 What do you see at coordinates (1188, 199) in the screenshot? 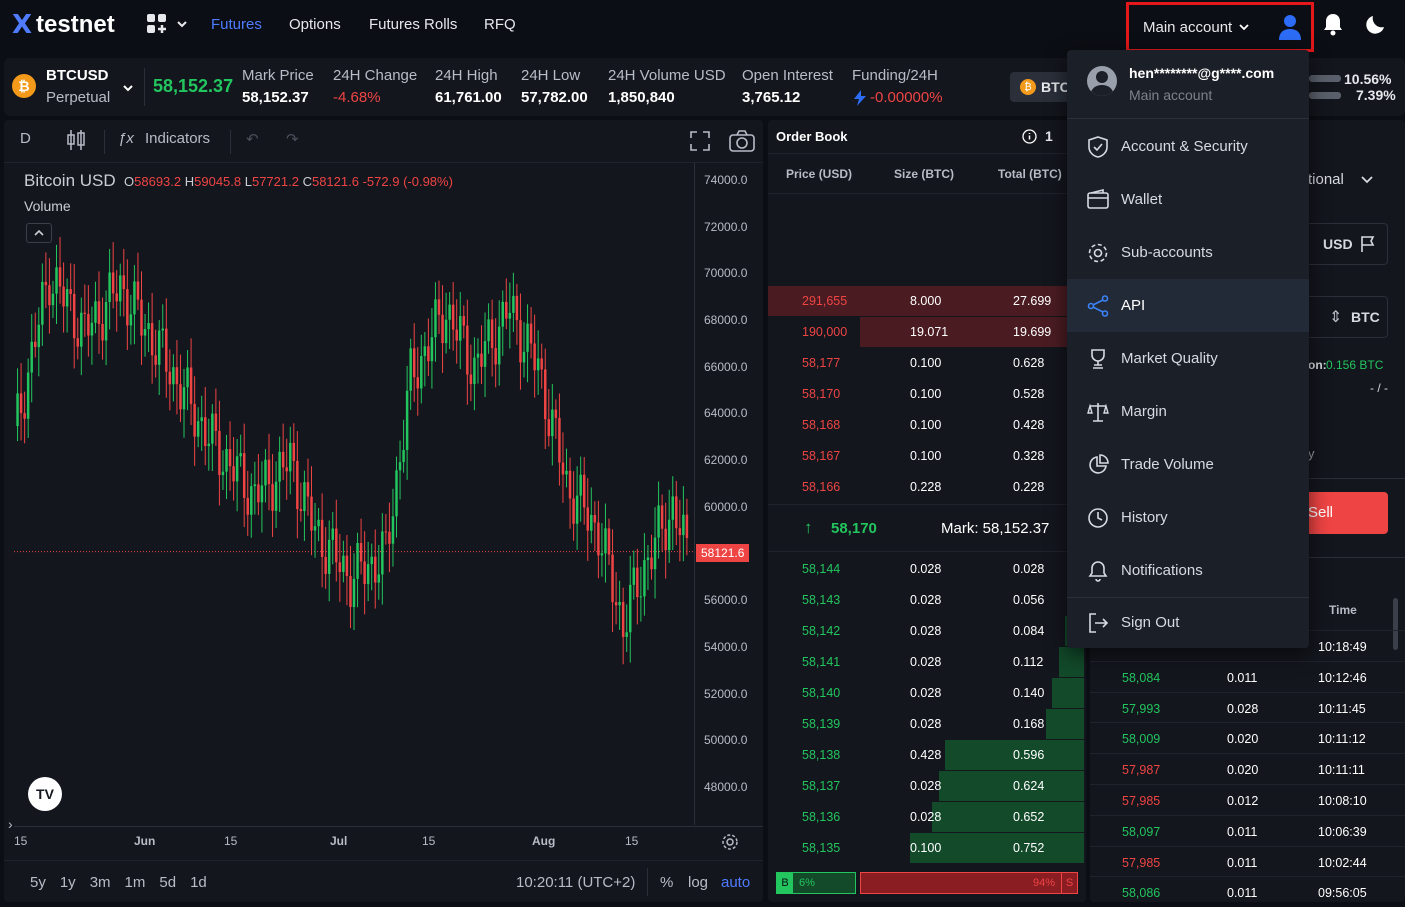
I see `menu-wallet: Wallet` at bounding box center [1188, 199].